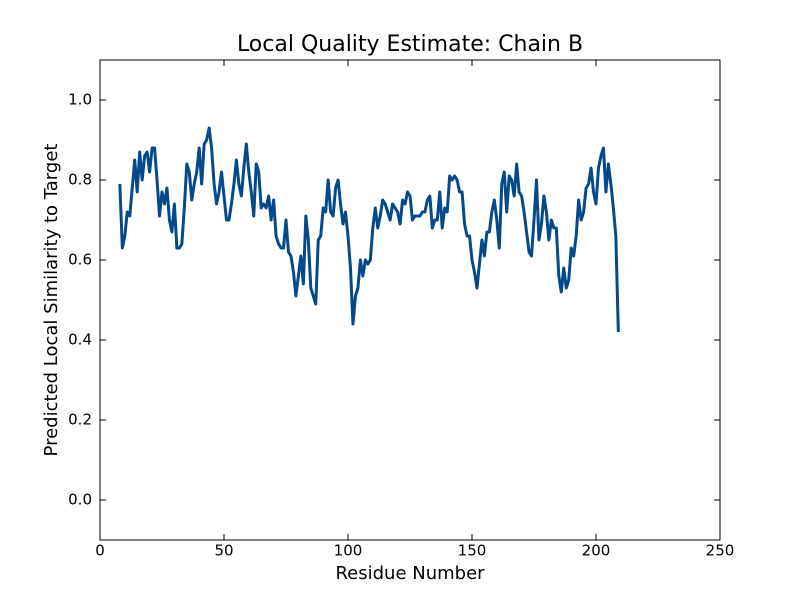 This screenshot has height=600, width=800. What do you see at coordinates (80, 100) in the screenshot?
I see `y-tick-label: 1.0` at bounding box center [80, 100].